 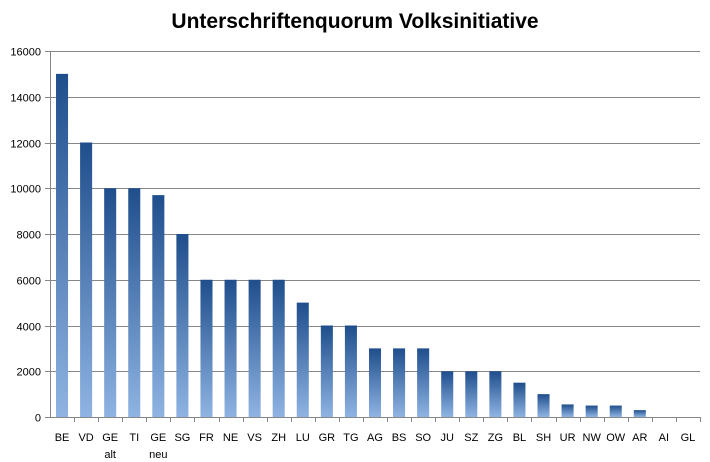 What do you see at coordinates (25, 99) in the screenshot?
I see `y-tick-label: 14000` at bounding box center [25, 99].